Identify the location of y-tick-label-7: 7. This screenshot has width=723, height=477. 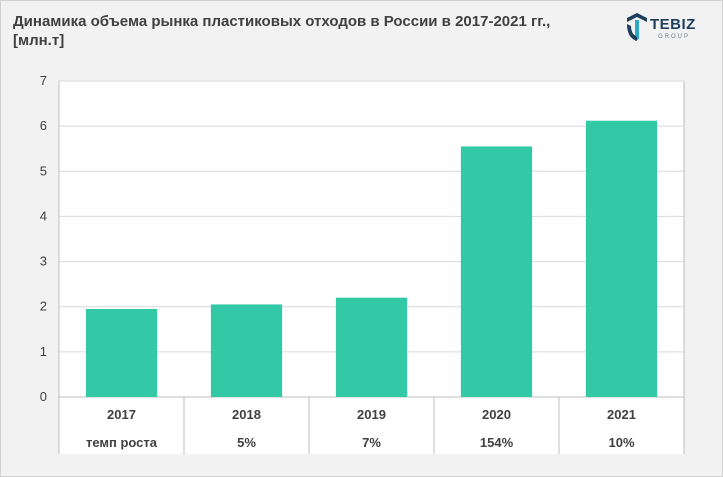
(43, 80).